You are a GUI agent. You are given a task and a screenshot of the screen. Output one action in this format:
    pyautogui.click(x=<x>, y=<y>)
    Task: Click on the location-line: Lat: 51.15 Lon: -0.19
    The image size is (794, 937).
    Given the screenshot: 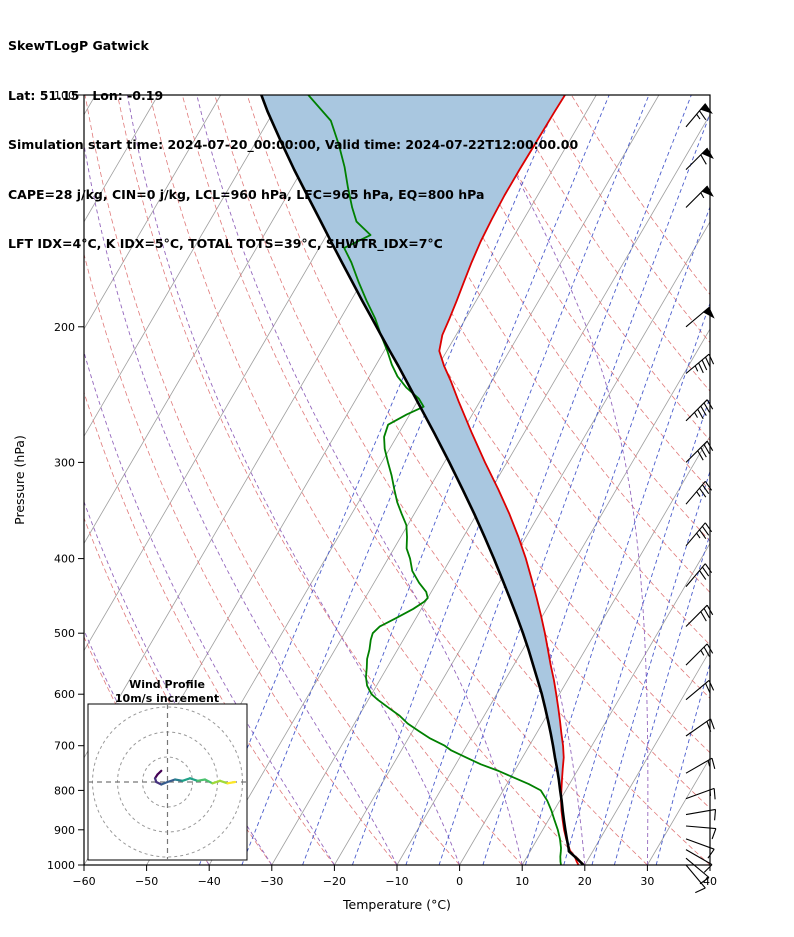 What is the action you would take?
    pyautogui.click(x=86, y=95)
    